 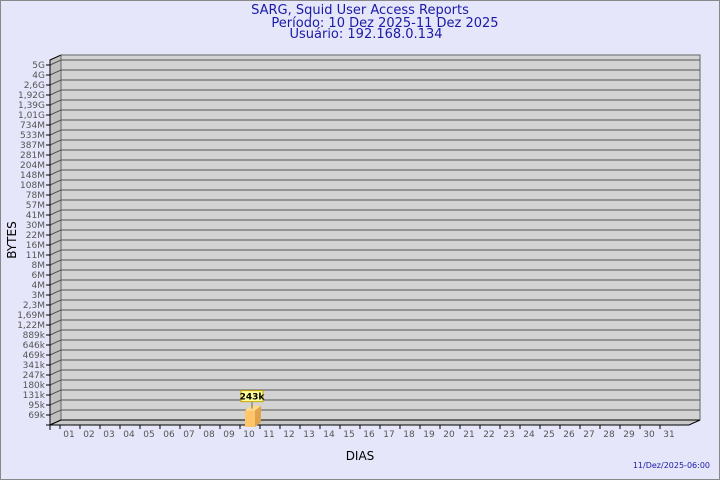 What do you see at coordinates (668, 435) in the screenshot?
I see `x-tick-label: 31` at bounding box center [668, 435].